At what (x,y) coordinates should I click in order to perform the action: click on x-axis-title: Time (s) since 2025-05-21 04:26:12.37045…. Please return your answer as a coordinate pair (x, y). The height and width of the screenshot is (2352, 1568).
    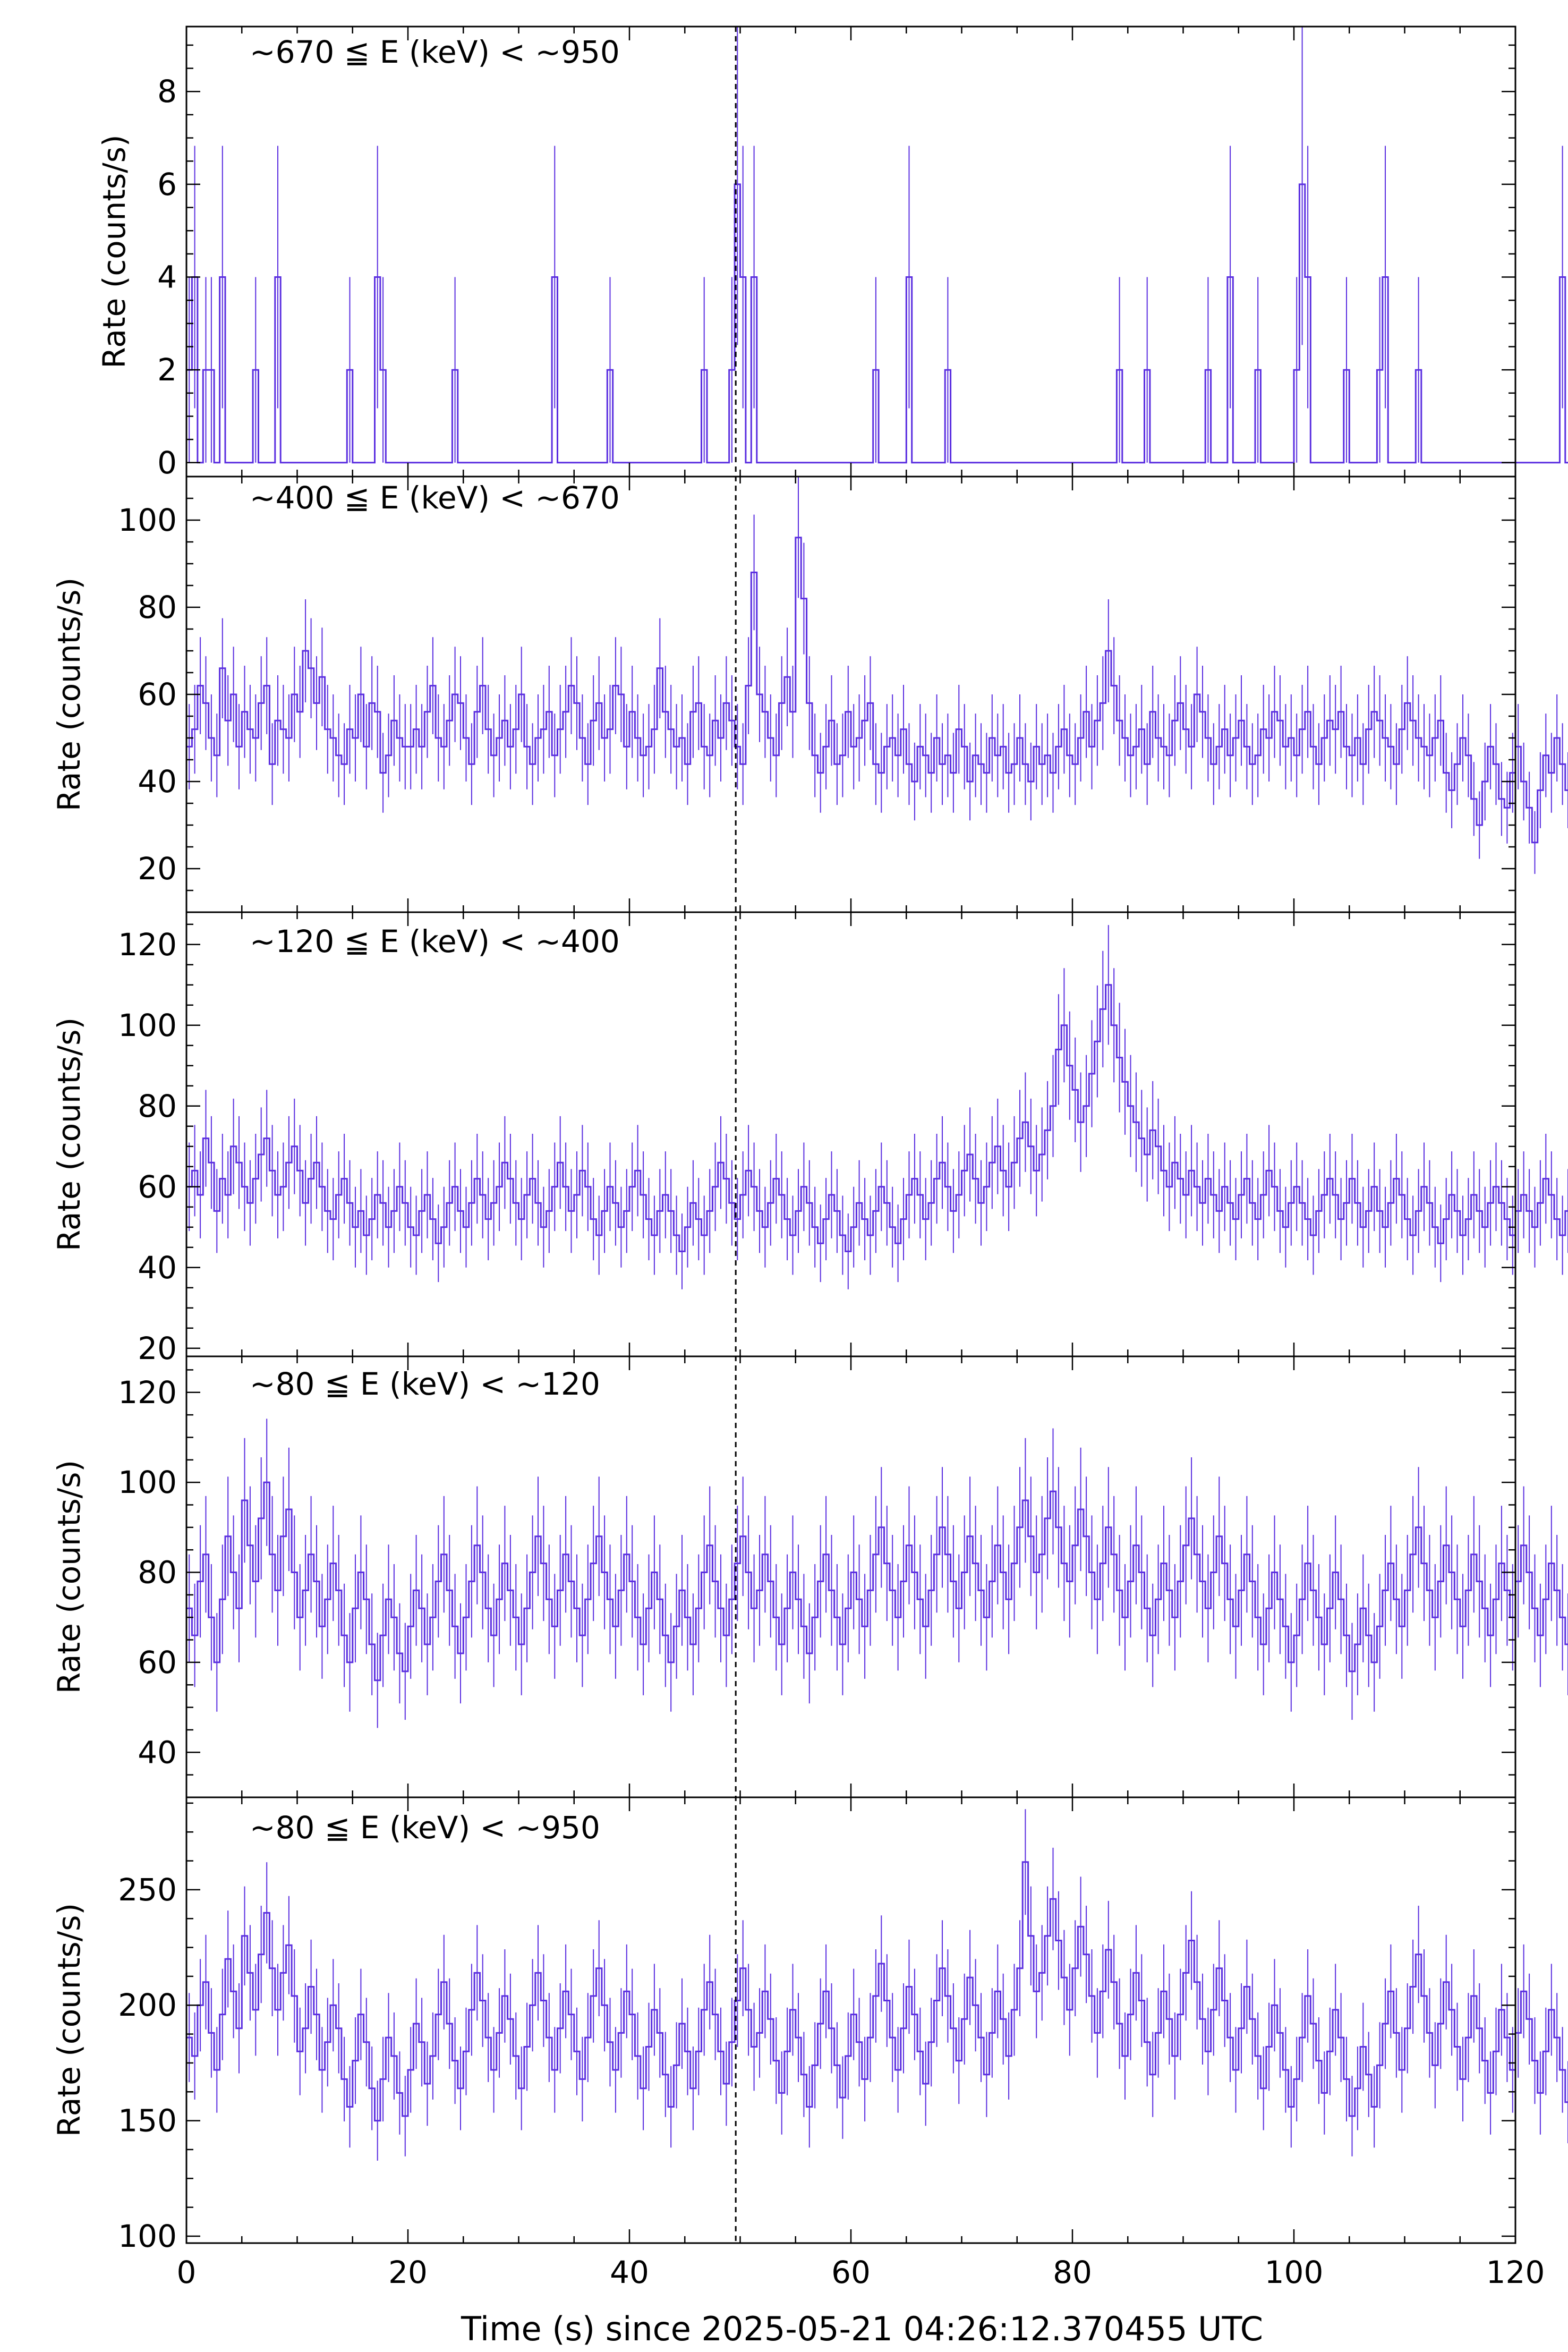
    Looking at the image, I should click on (862, 2328).